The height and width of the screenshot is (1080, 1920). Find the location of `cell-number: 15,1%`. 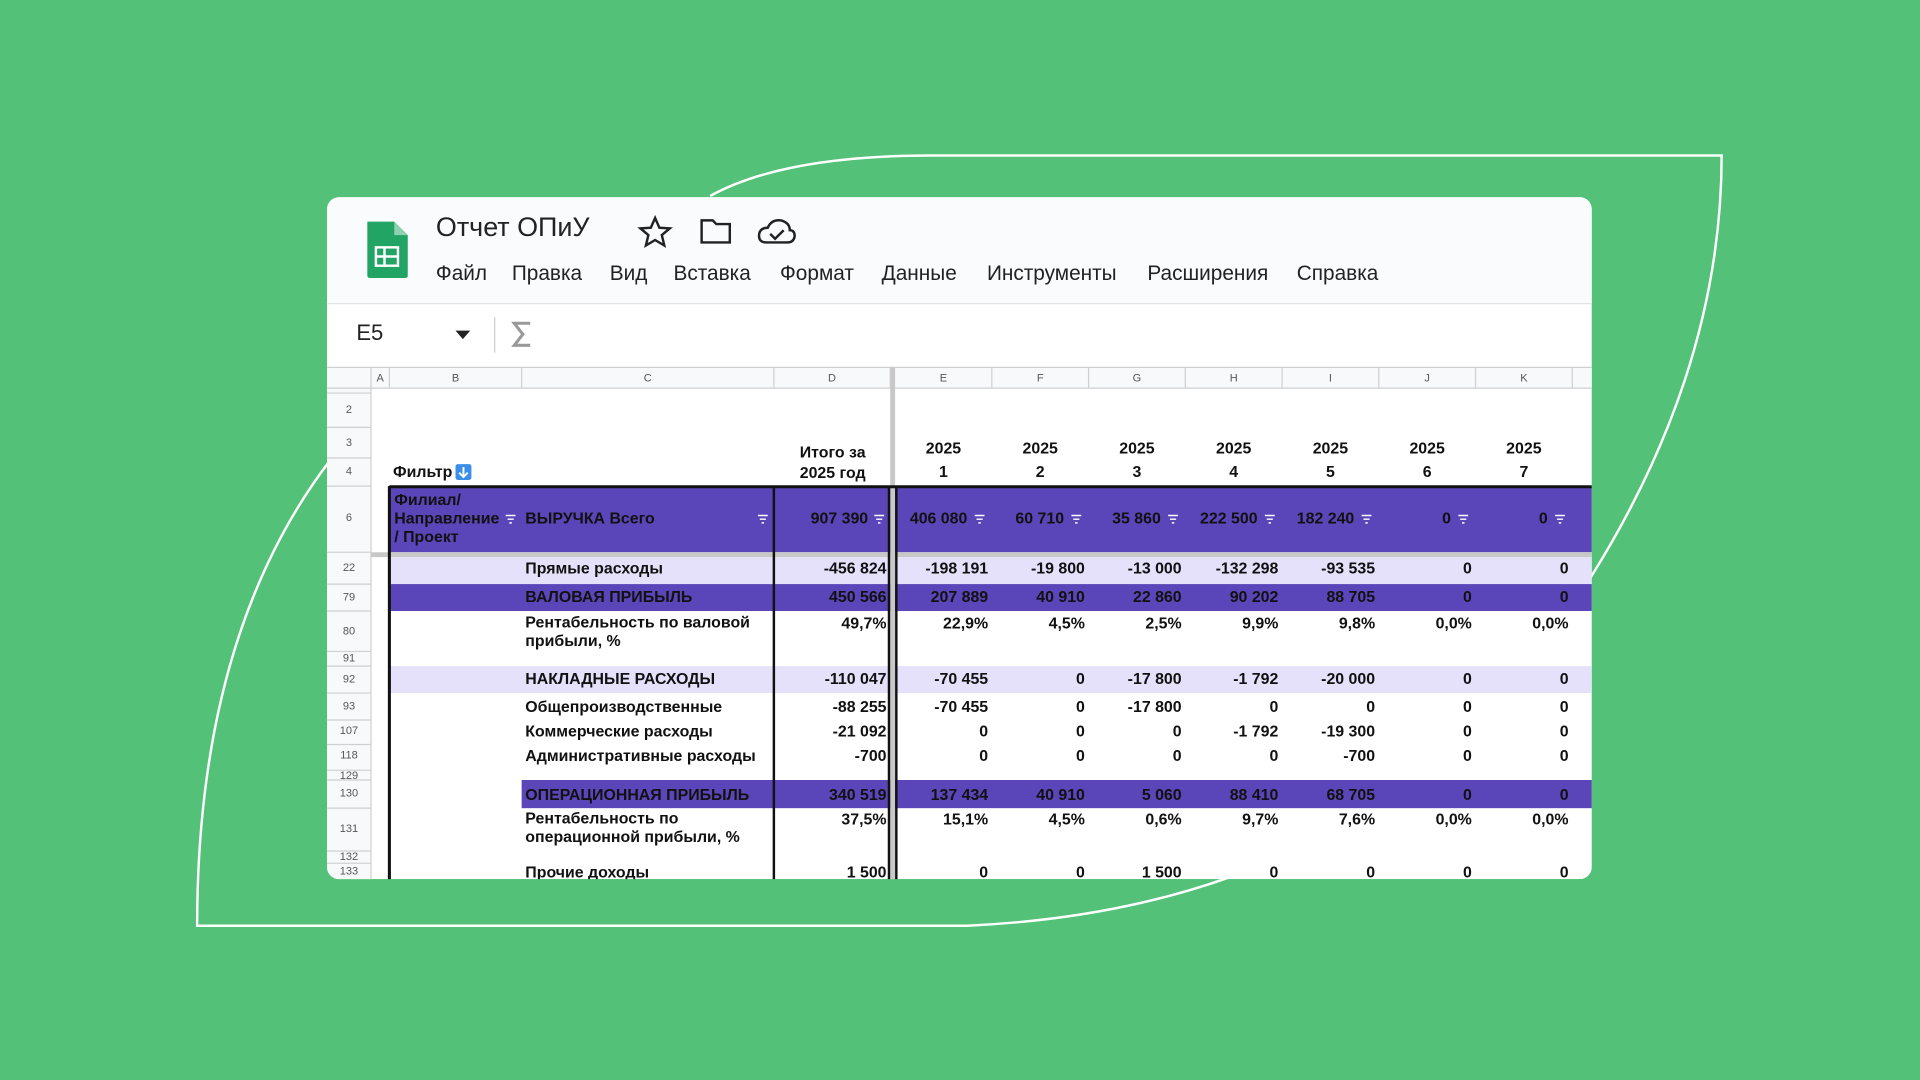

cell-number: 15,1% is located at coordinates (965, 820).